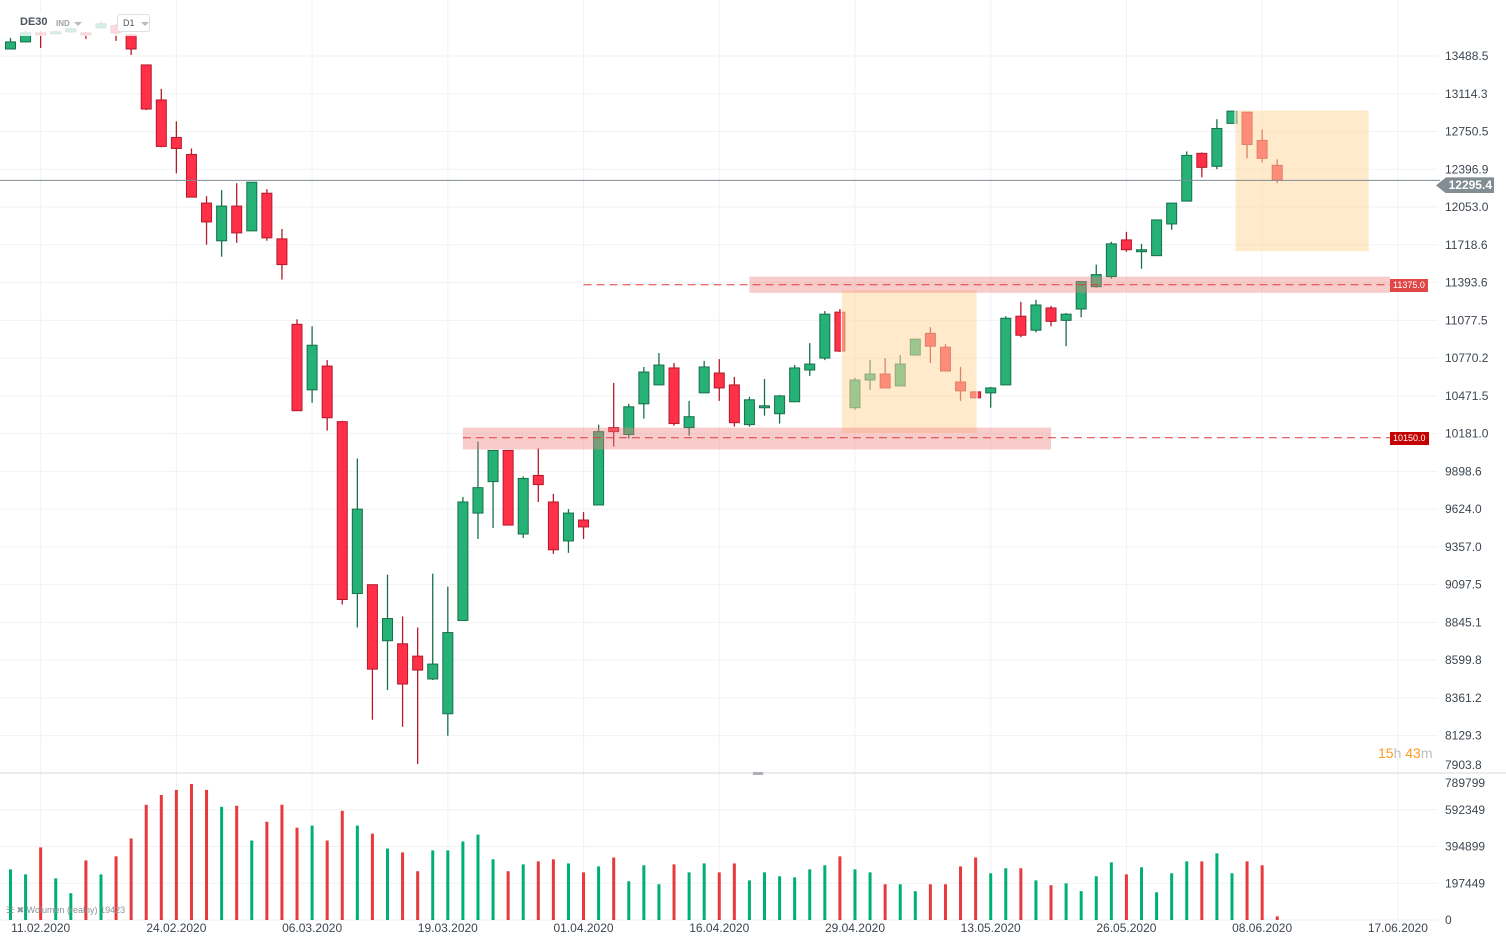 The height and width of the screenshot is (943, 1506). Describe the element at coordinates (1409, 285) in the screenshot. I see `level-tag-resistance: 11375.0` at that location.